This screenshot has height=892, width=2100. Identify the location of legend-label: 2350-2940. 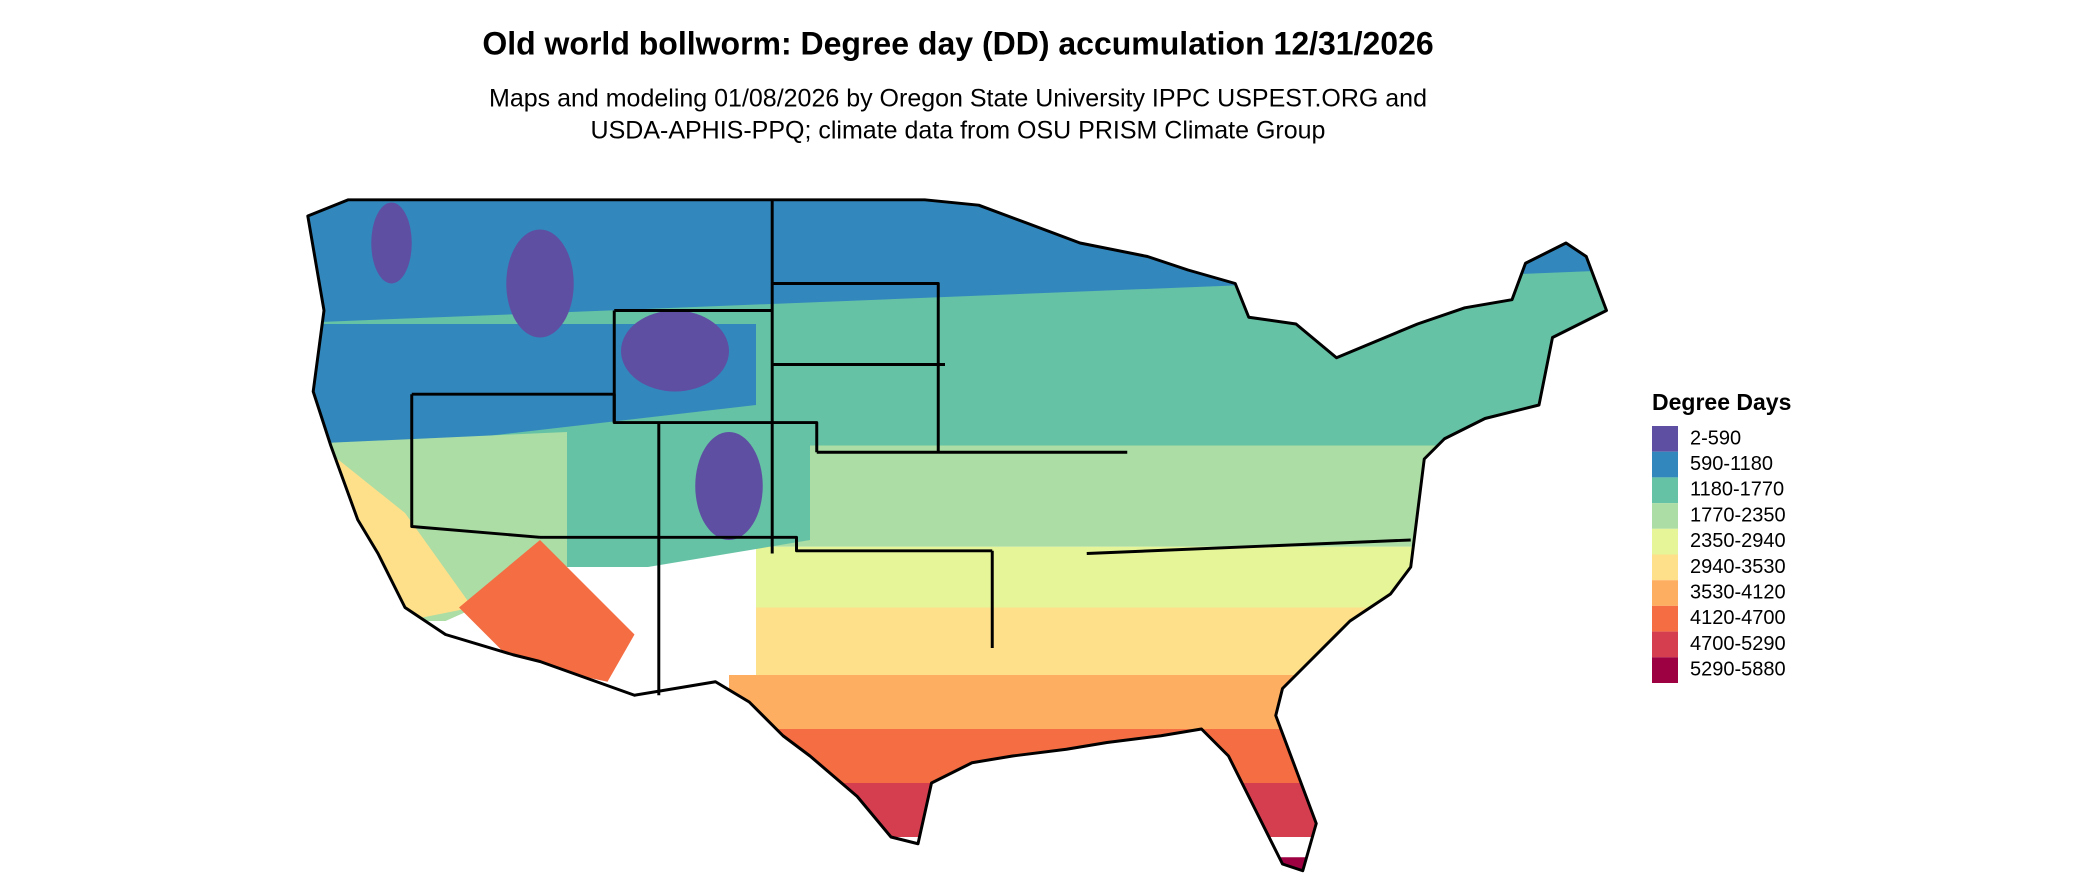
(1738, 541).